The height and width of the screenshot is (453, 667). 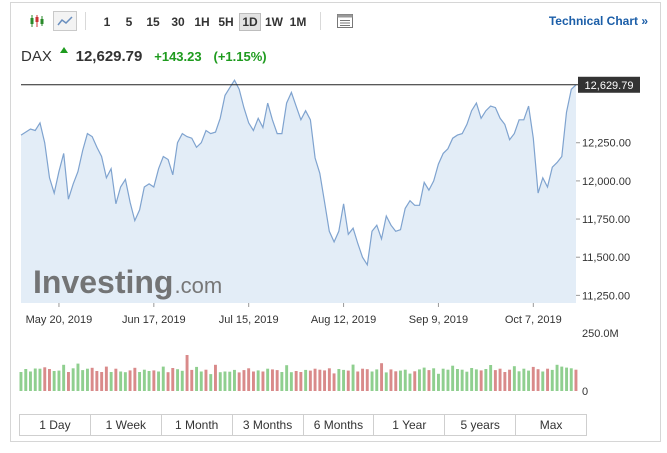 What do you see at coordinates (63, 50) in the screenshot?
I see `up-arrow-icon` at bounding box center [63, 50].